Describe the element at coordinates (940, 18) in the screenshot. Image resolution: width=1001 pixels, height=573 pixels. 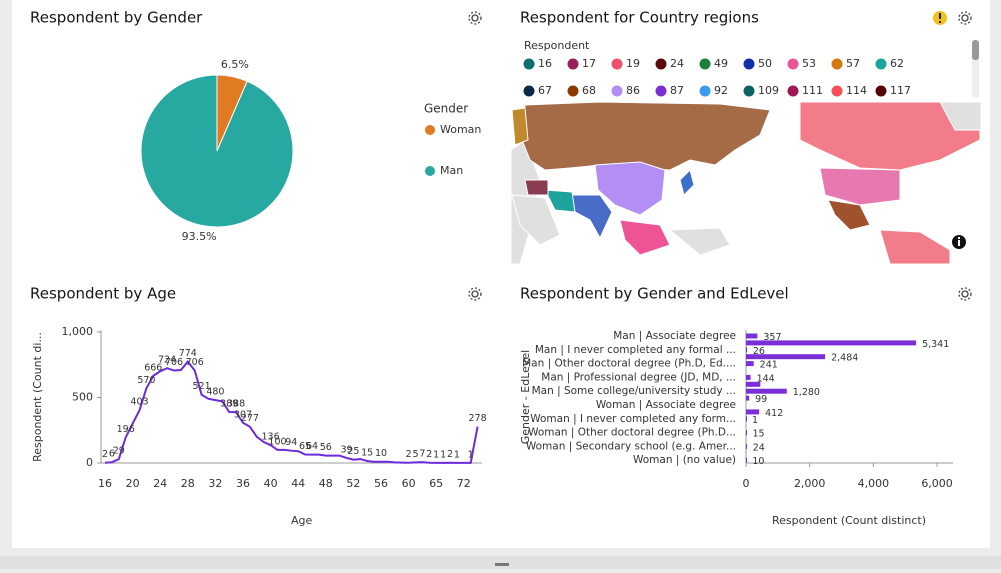
I see `warning-icon` at that location.